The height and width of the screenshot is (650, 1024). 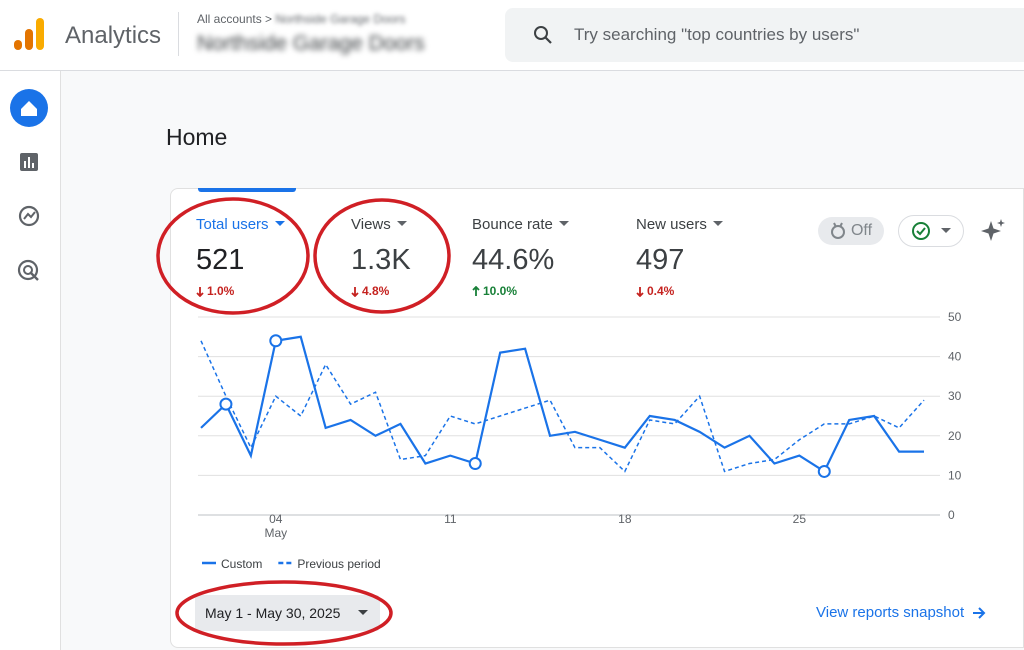 I want to click on nav-advertising, so click(x=28, y=270).